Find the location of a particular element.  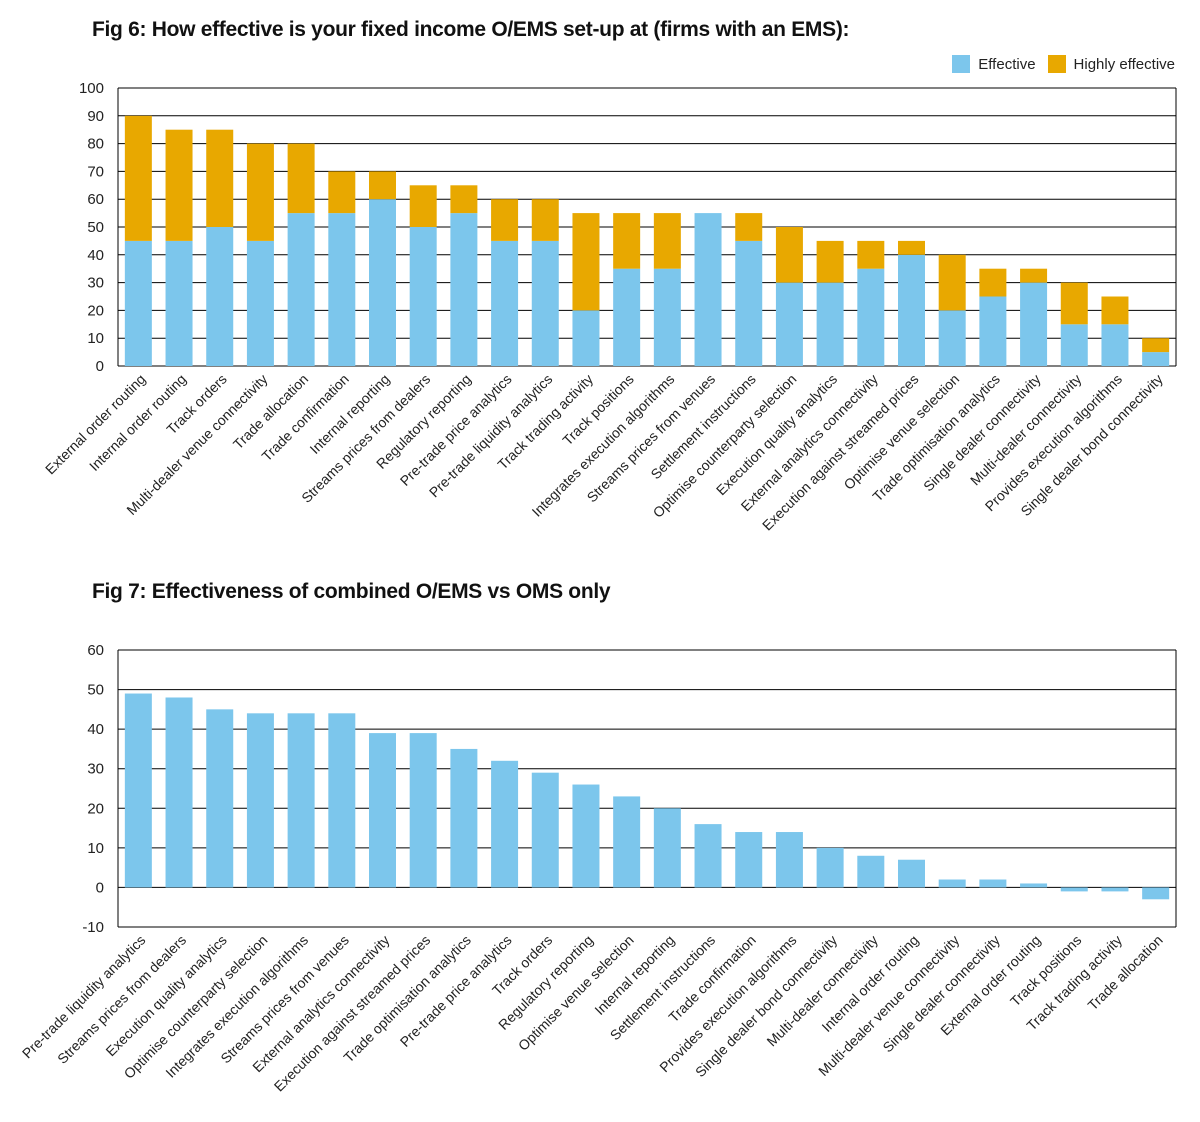

fig6-bar-highly-effective-integrates-execution-algorithms is located at coordinates (667, 241).